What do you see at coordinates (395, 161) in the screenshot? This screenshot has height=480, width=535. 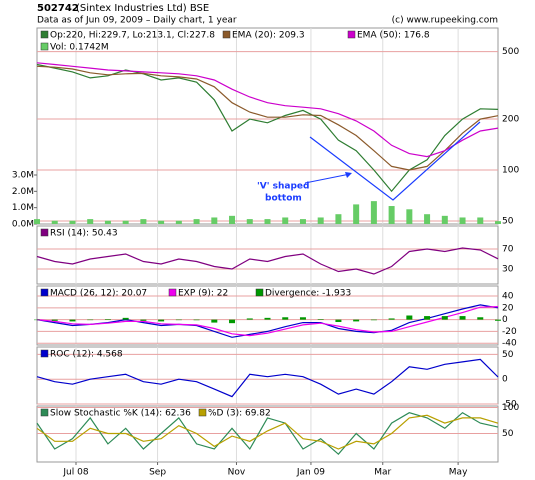 I see `v-trendline` at bounding box center [395, 161].